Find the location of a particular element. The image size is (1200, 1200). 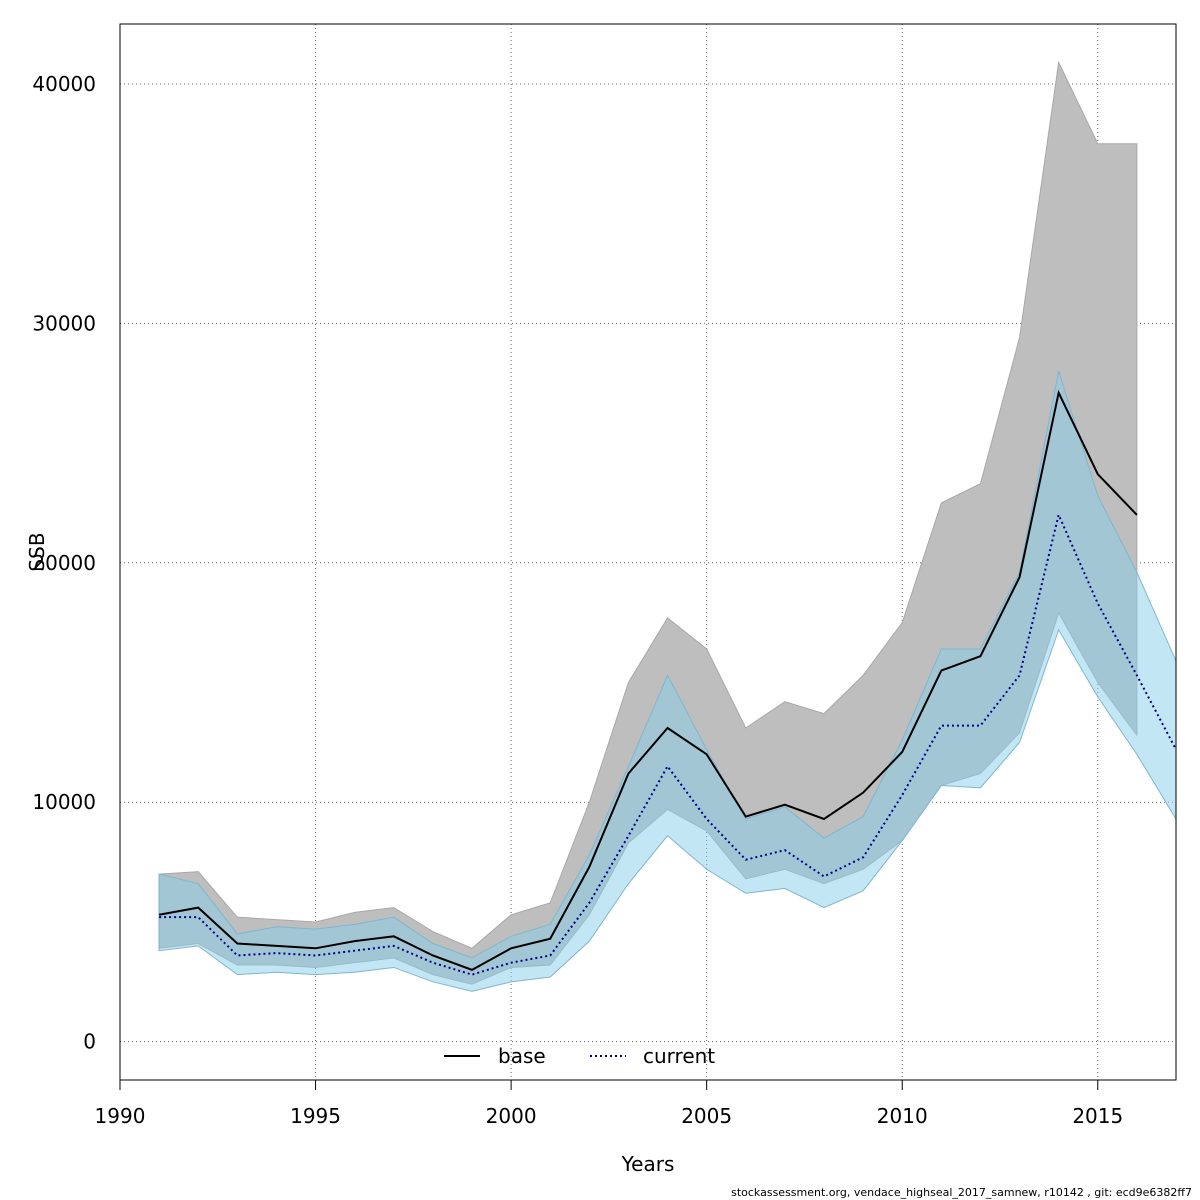

y-tick-label: 20000 is located at coordinates (64, 563).